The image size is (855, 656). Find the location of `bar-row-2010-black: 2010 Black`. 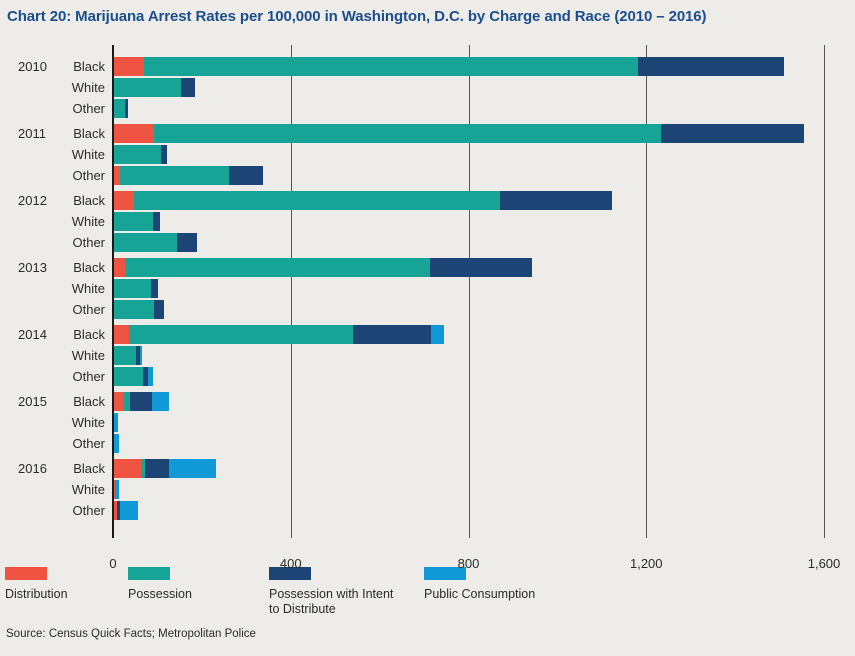

bar-row-2010-black: 2010 Black is located at coordinates (427, 66).